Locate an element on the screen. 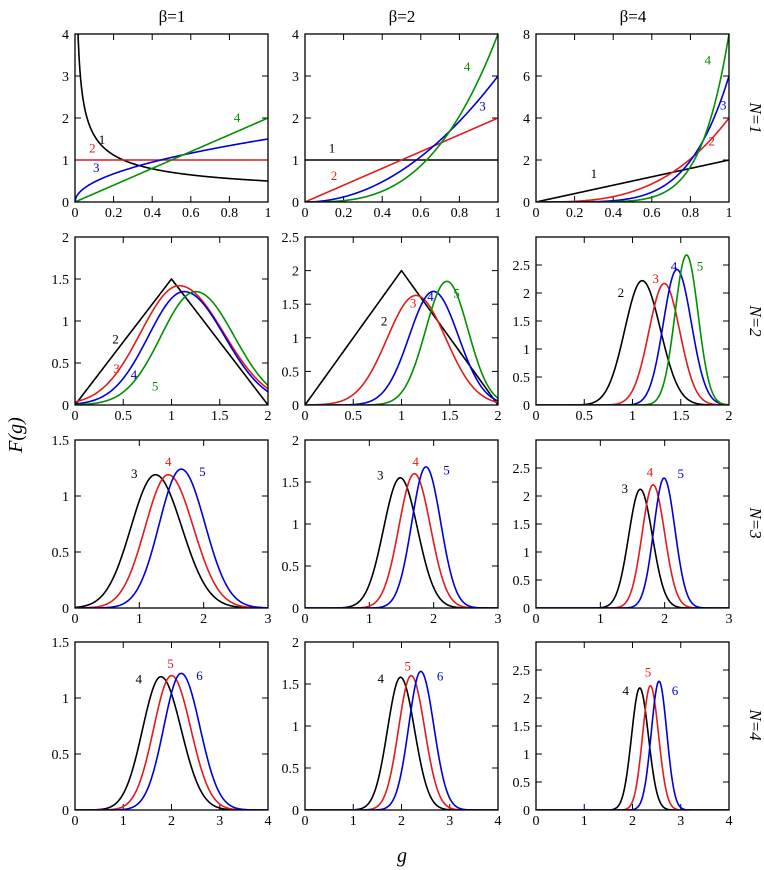  panel-N4-b2: 0 1 2 3 4 0 0.5 1 1.5 2 4 5 6 is located at coordinates (392, 732).